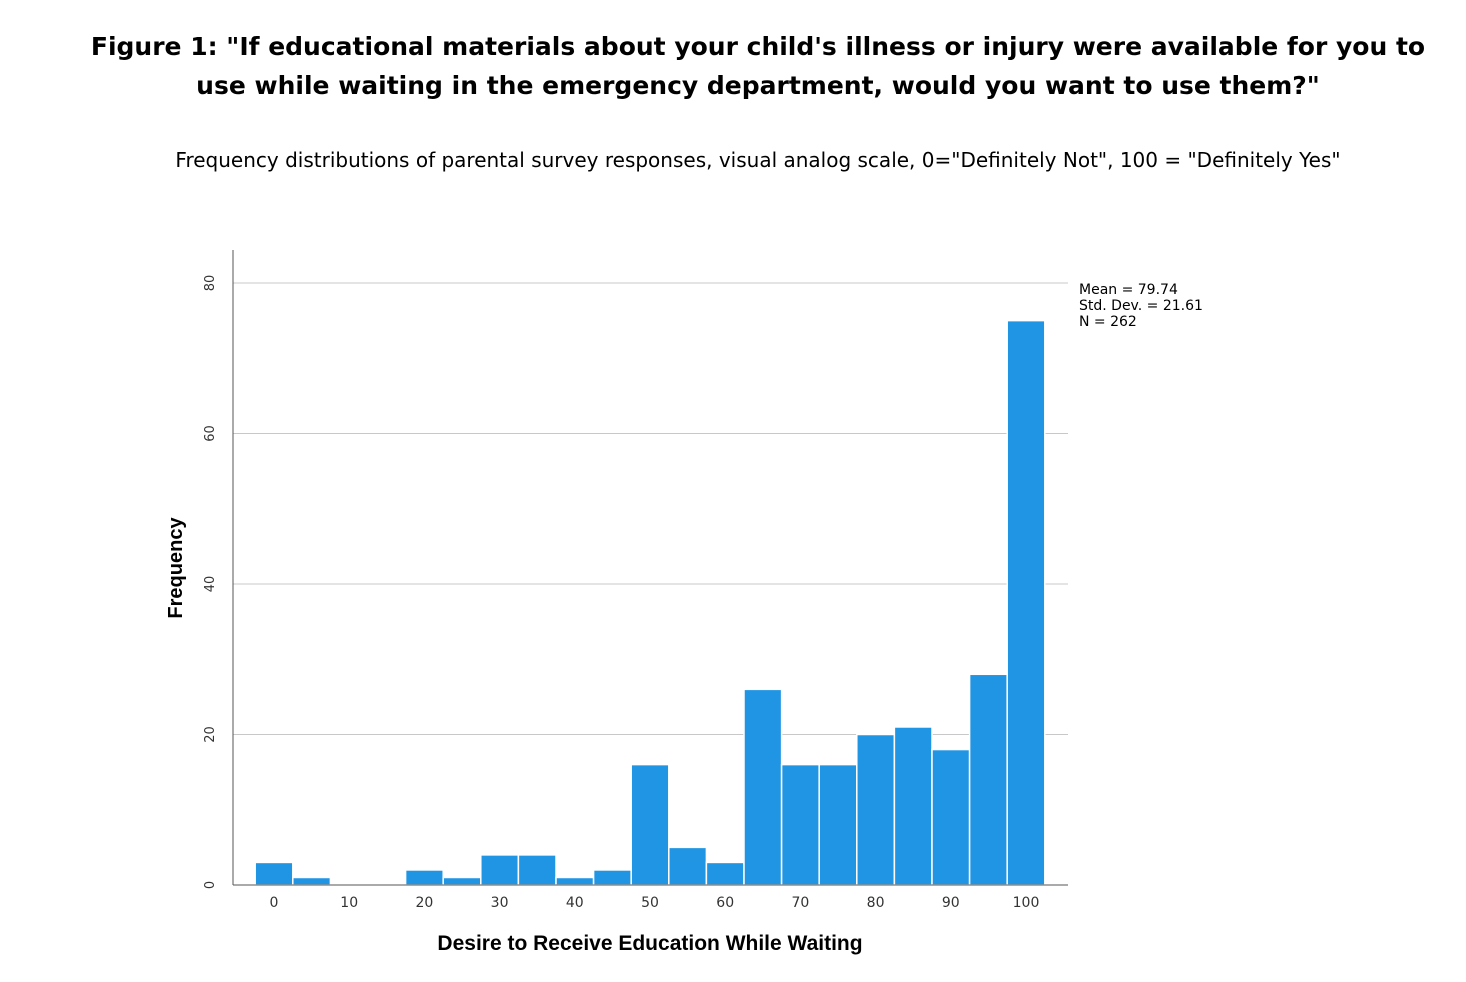 This screenshot has height=982, width=1466. I want to click on x-tick-label: 10, so click(349, 903).